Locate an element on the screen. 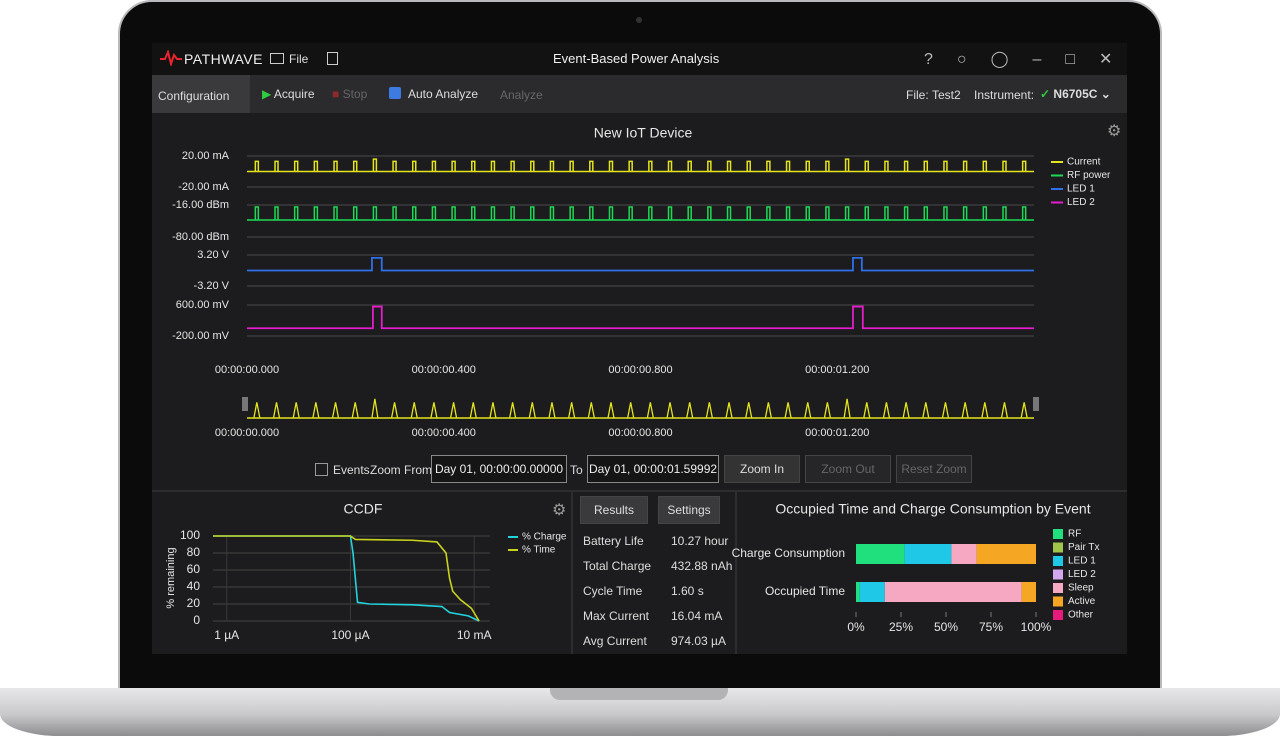  result-label: Total Charge is located at coordinates (617, 566).